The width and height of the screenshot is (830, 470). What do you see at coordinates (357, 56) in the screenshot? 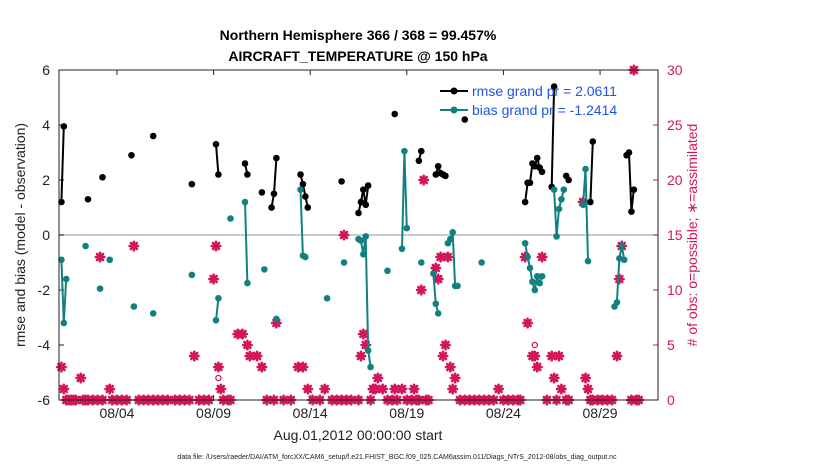
I see `chart-subtitle: AIRCRAFT_TEMPERATURE @ 150 hPa` at bounding box center [357, 56].